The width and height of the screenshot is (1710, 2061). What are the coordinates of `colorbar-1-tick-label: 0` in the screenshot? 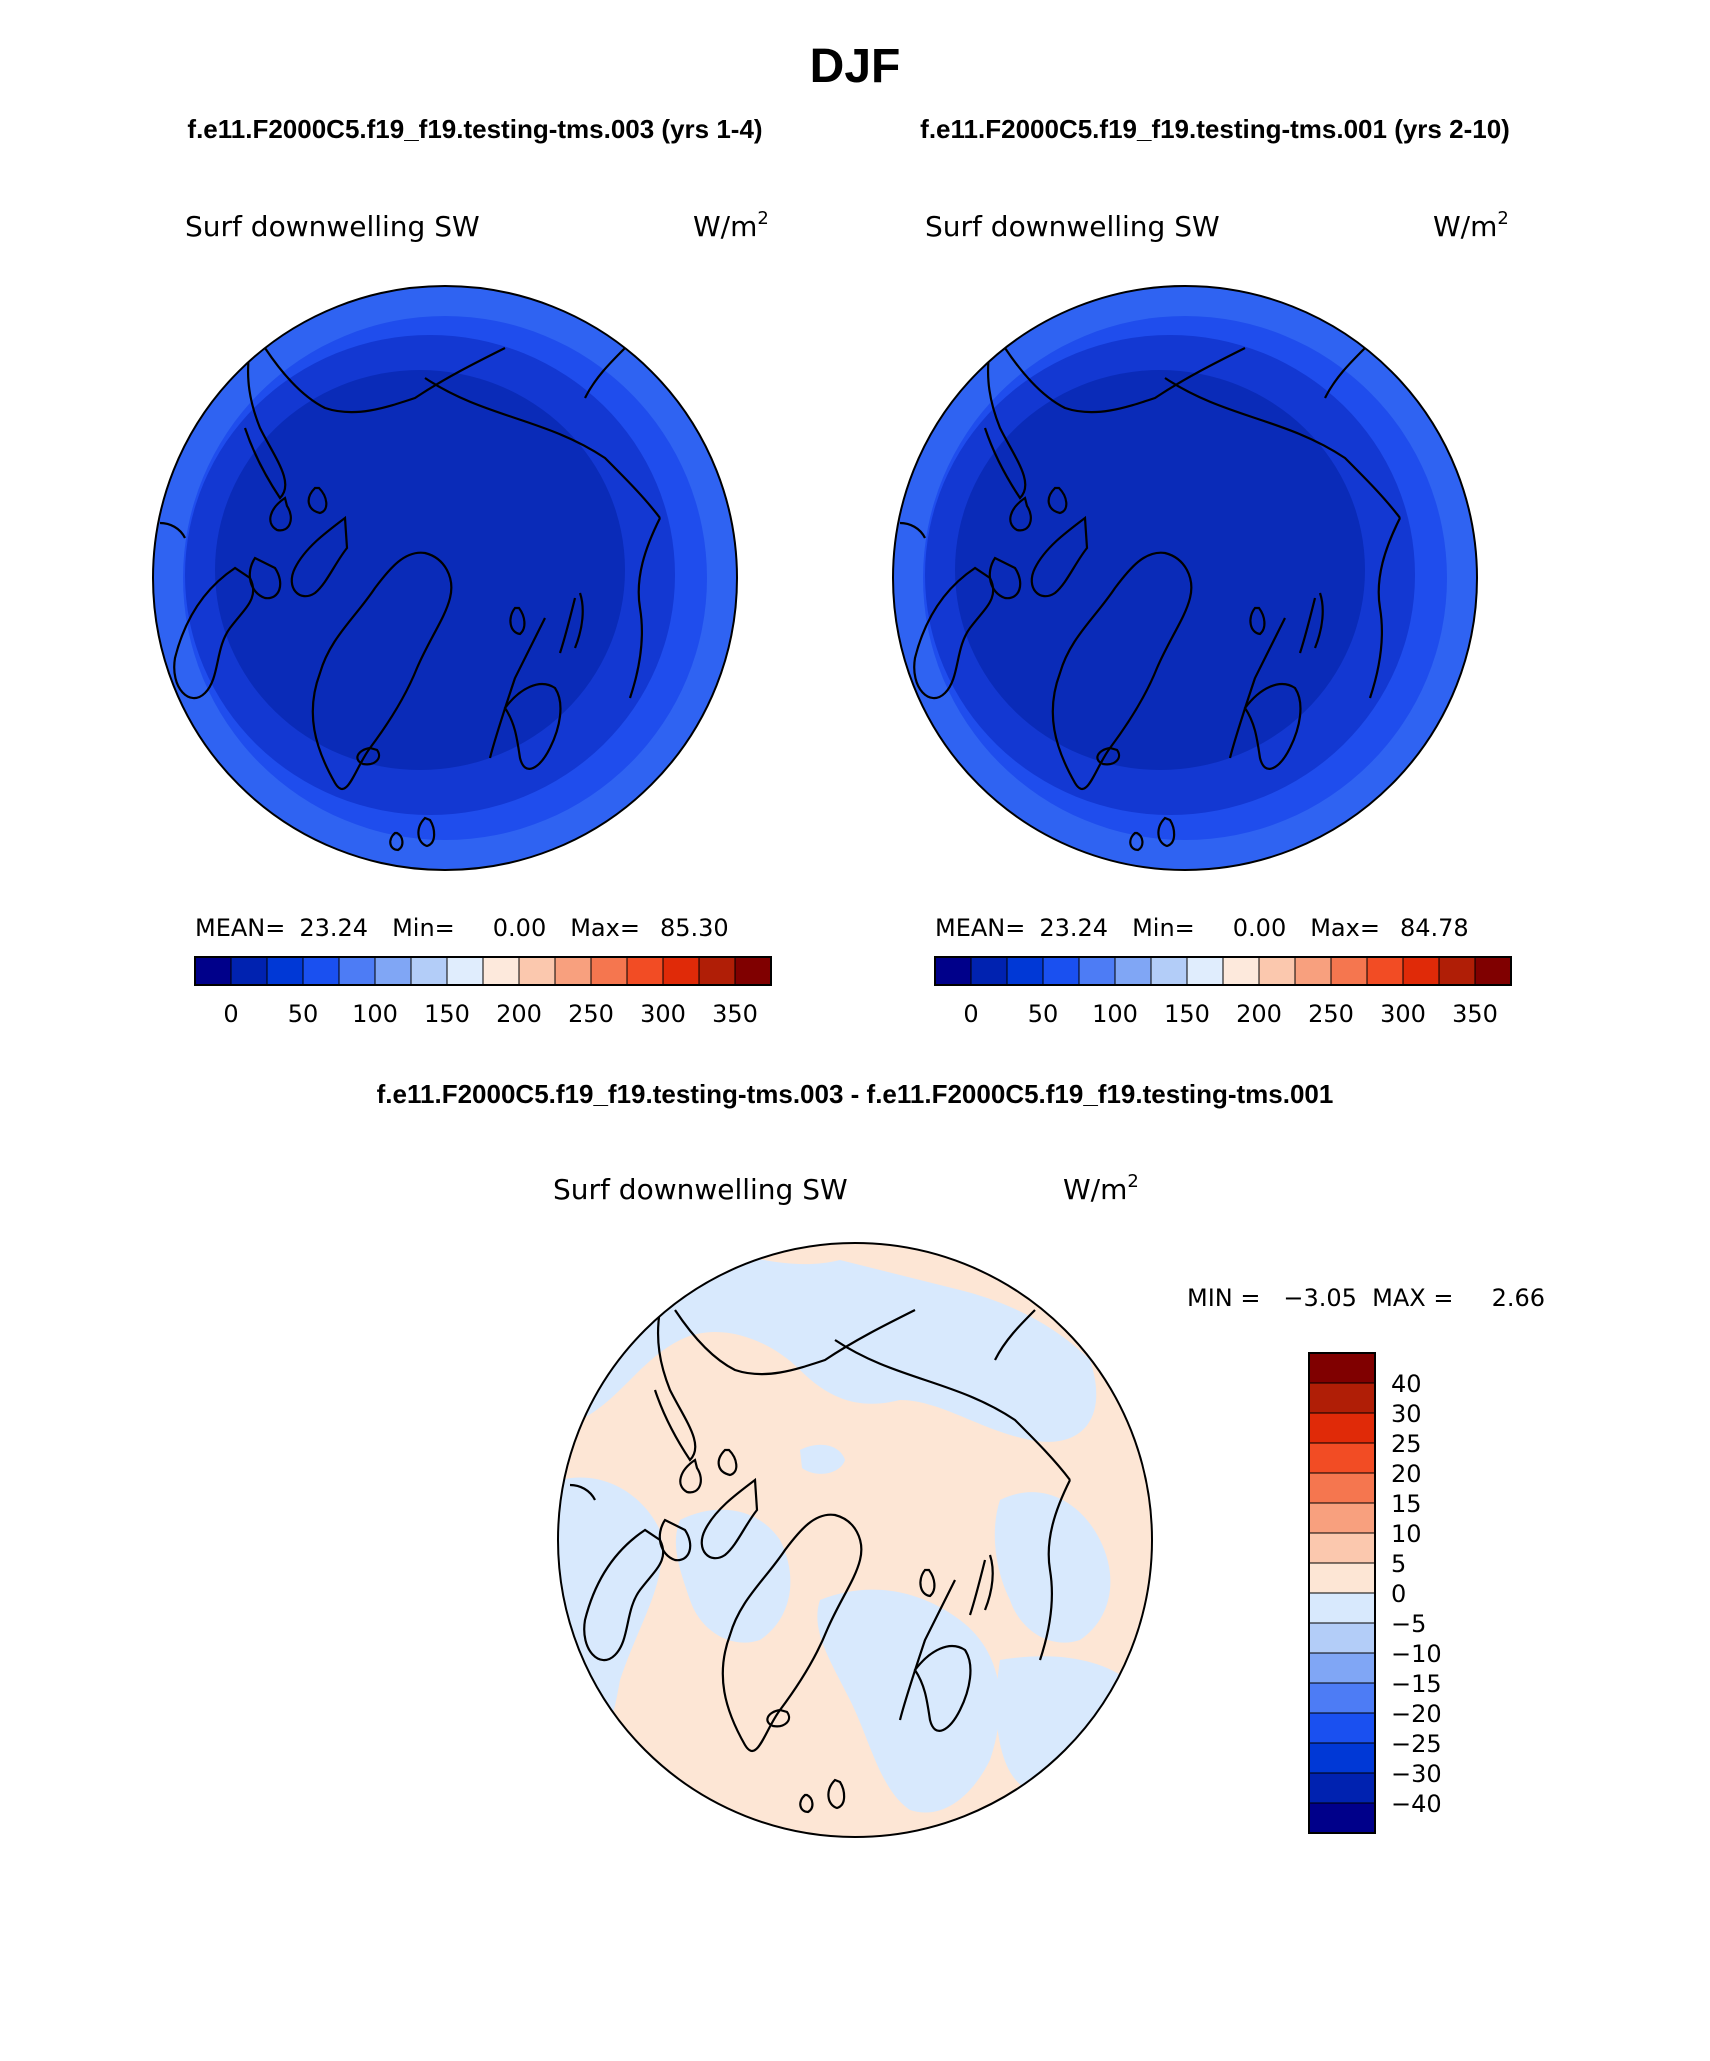 It's located at (230, 1014).